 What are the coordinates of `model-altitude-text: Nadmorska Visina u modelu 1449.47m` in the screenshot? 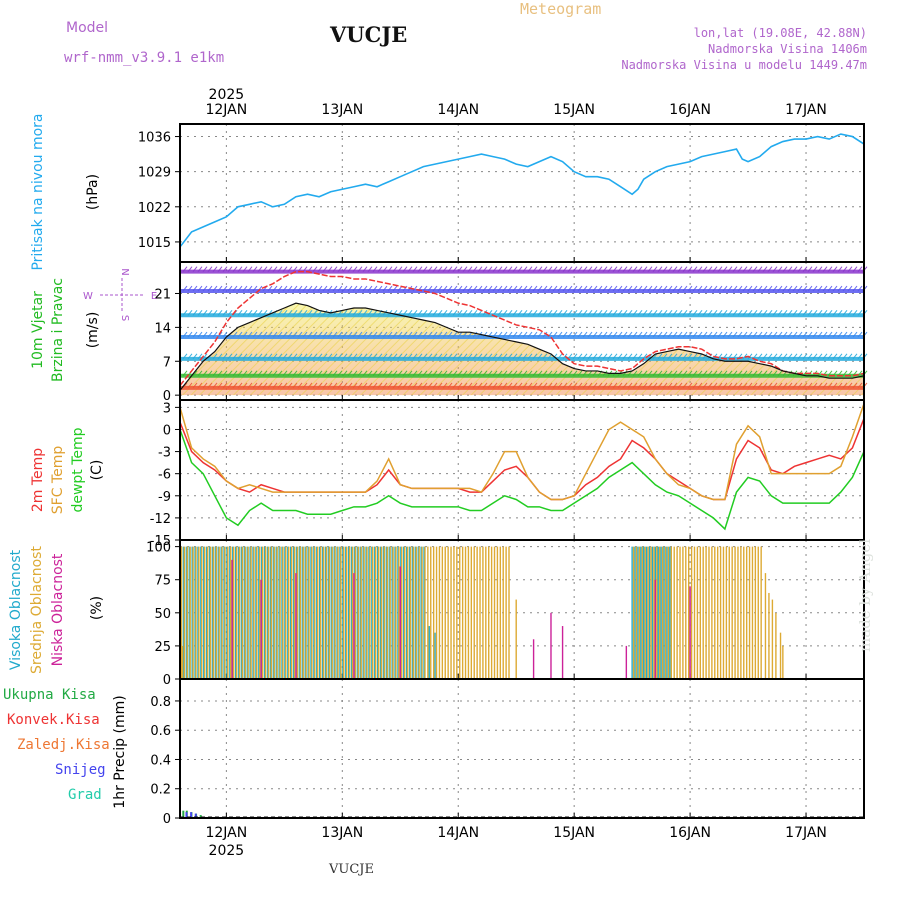 It's located at (744, 65).